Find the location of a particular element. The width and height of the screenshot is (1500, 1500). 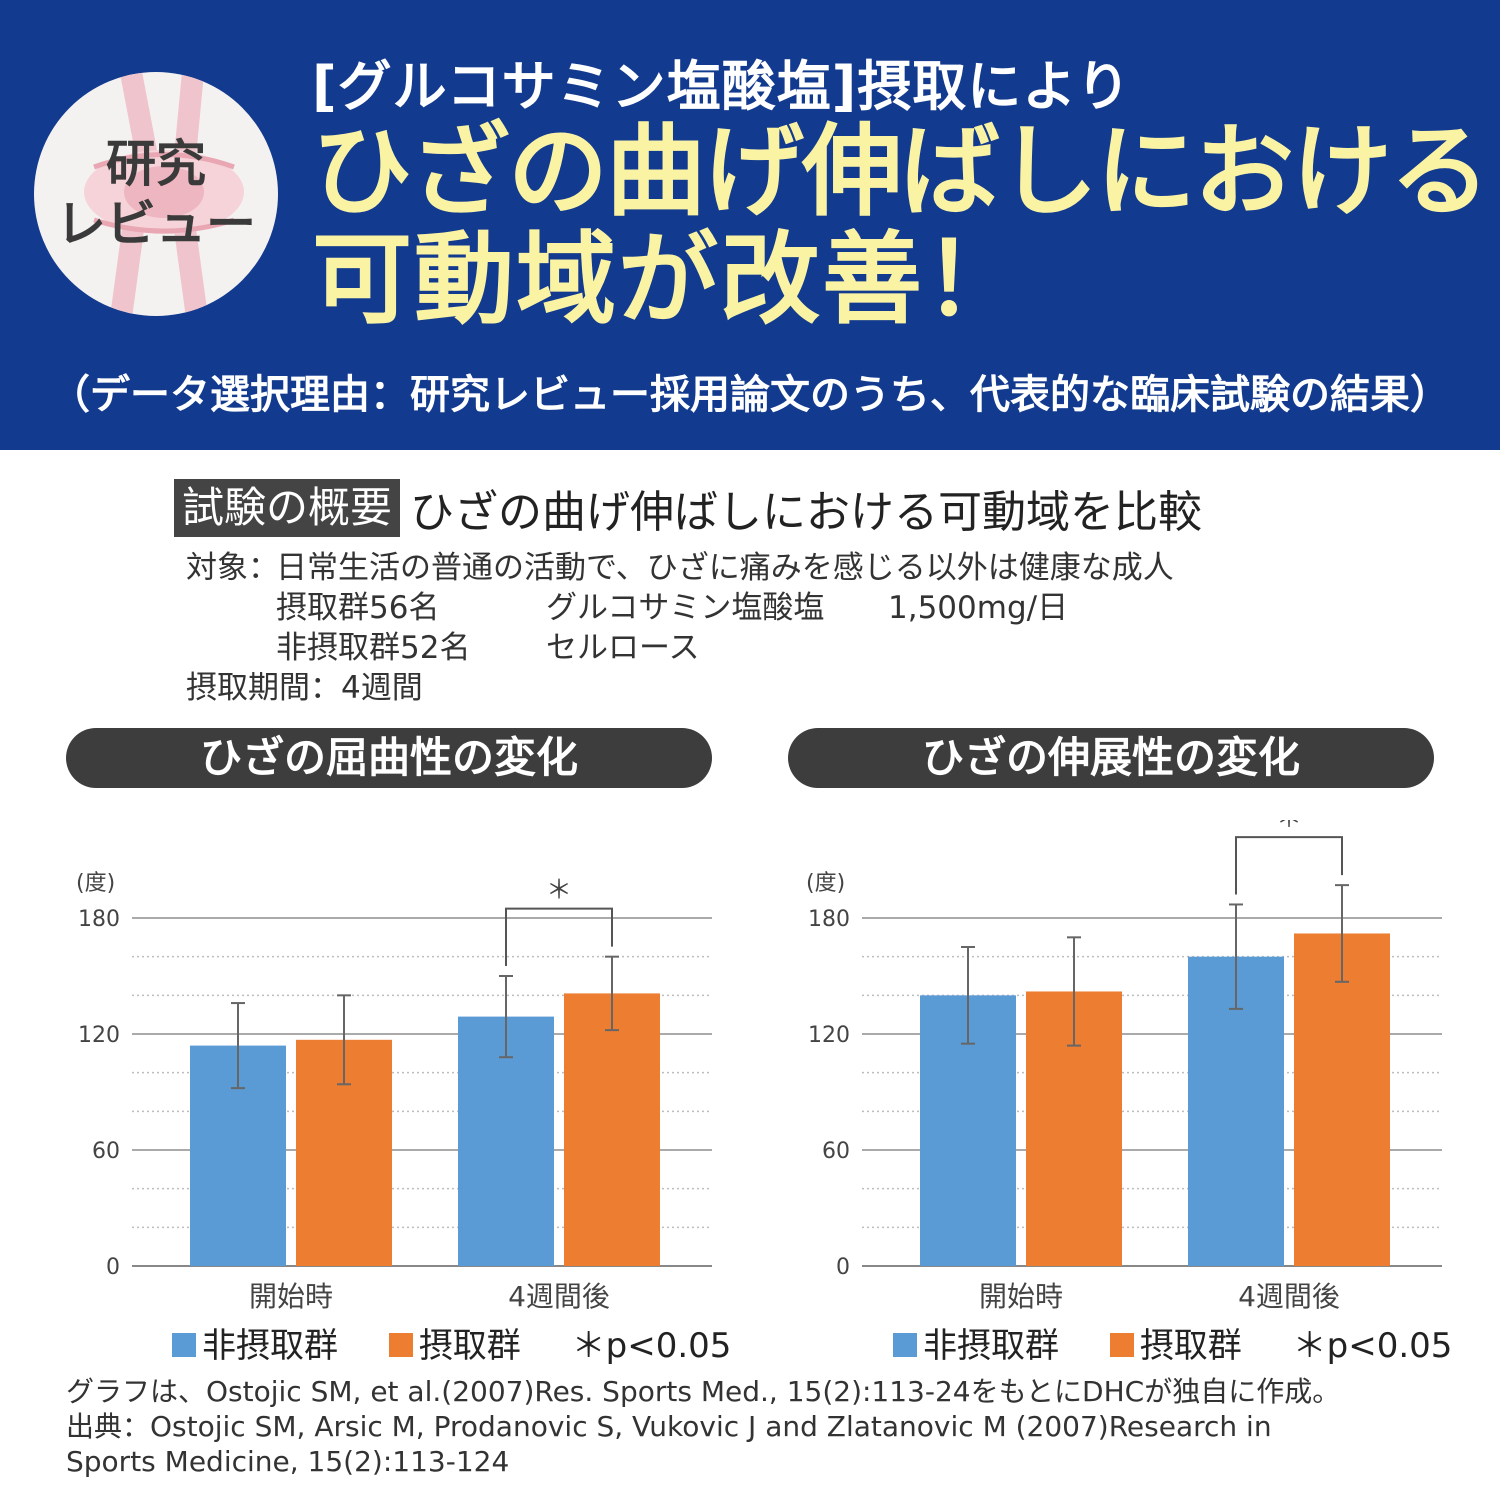

period-label: 摂取期間： is located at coordinates (263, 688).